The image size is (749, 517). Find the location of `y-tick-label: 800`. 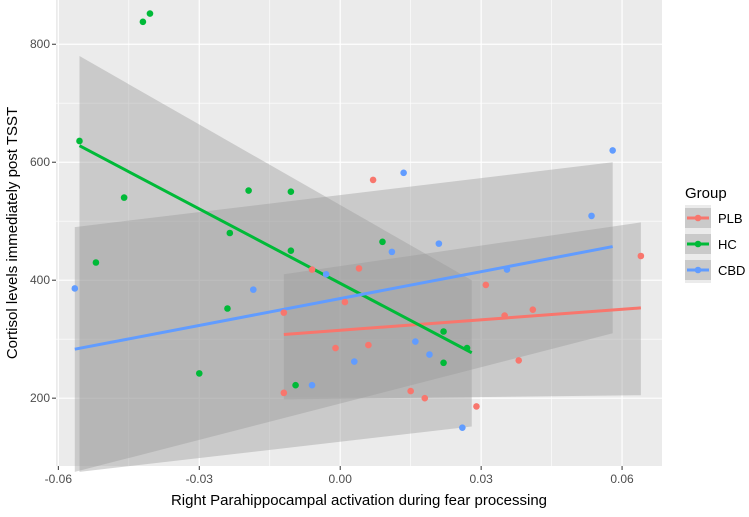

y-tick-label: 800 is located at coordinates (40, 44).